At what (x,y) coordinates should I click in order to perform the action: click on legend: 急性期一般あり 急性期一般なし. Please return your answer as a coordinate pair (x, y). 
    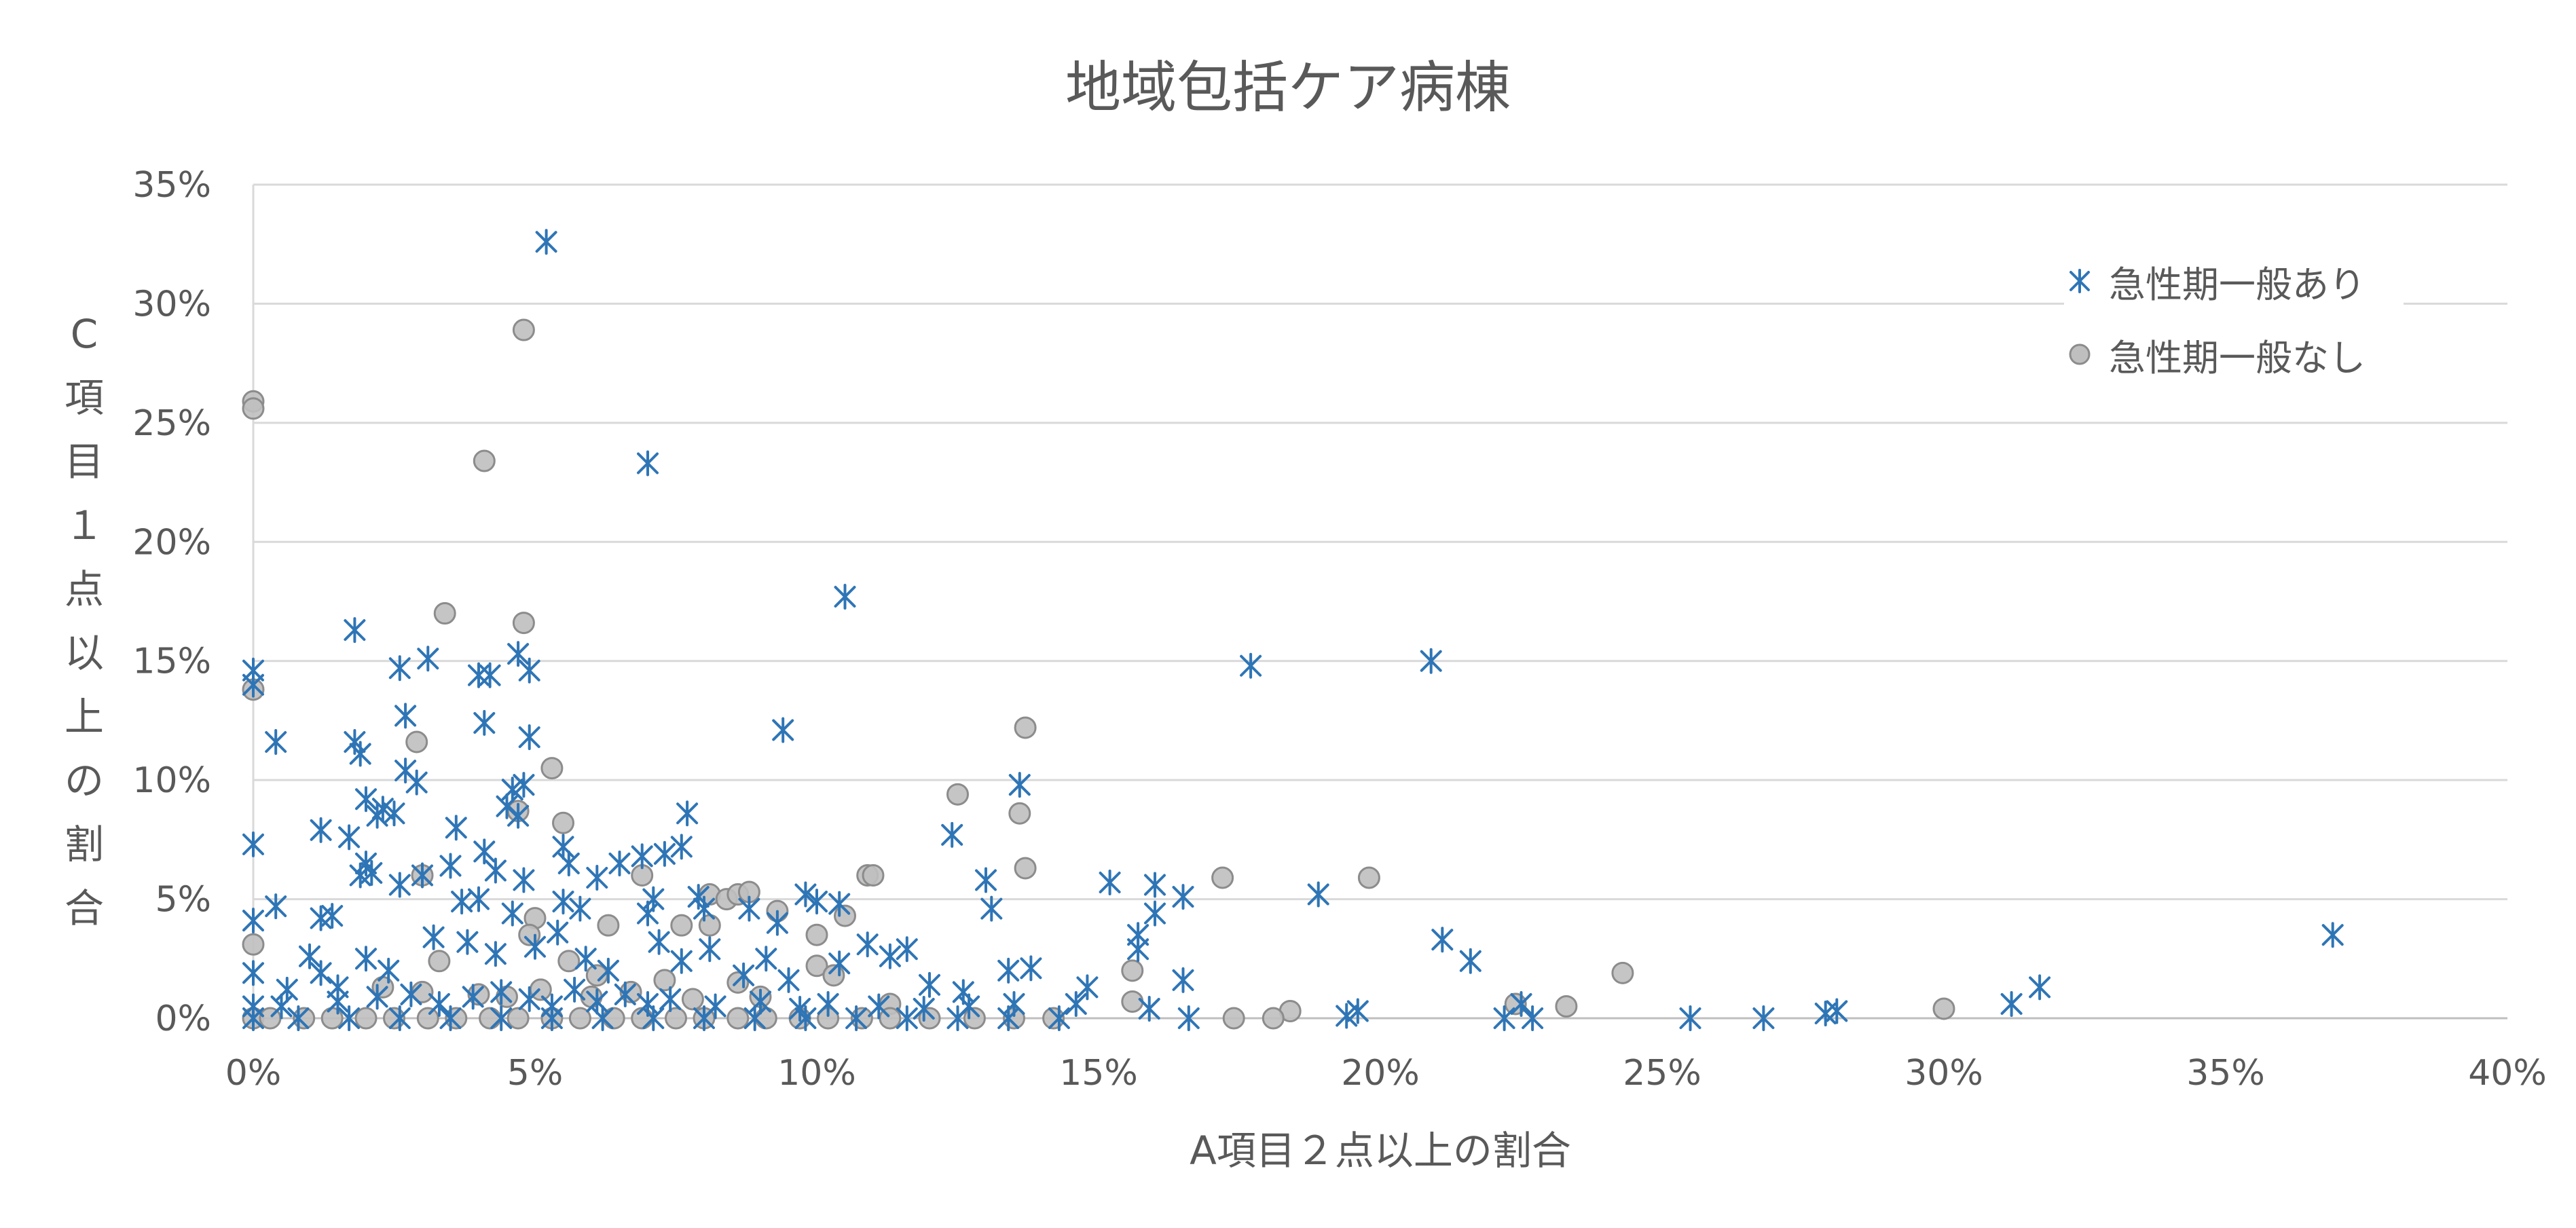
    Looking at the image, I should click on (2234, 317).